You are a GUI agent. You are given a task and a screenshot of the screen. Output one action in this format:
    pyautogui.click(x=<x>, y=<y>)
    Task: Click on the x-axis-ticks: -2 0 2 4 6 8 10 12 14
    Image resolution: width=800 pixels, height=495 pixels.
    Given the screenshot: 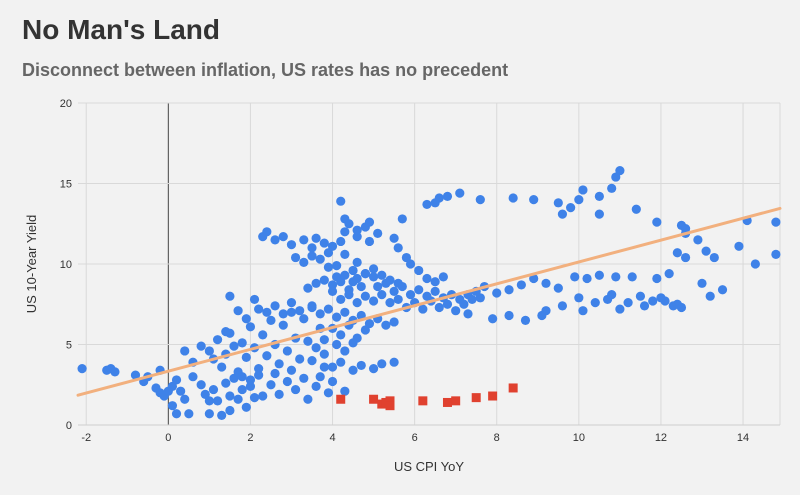 What is the action you would take?
    pyautogui.click(x=415, y=438)
    